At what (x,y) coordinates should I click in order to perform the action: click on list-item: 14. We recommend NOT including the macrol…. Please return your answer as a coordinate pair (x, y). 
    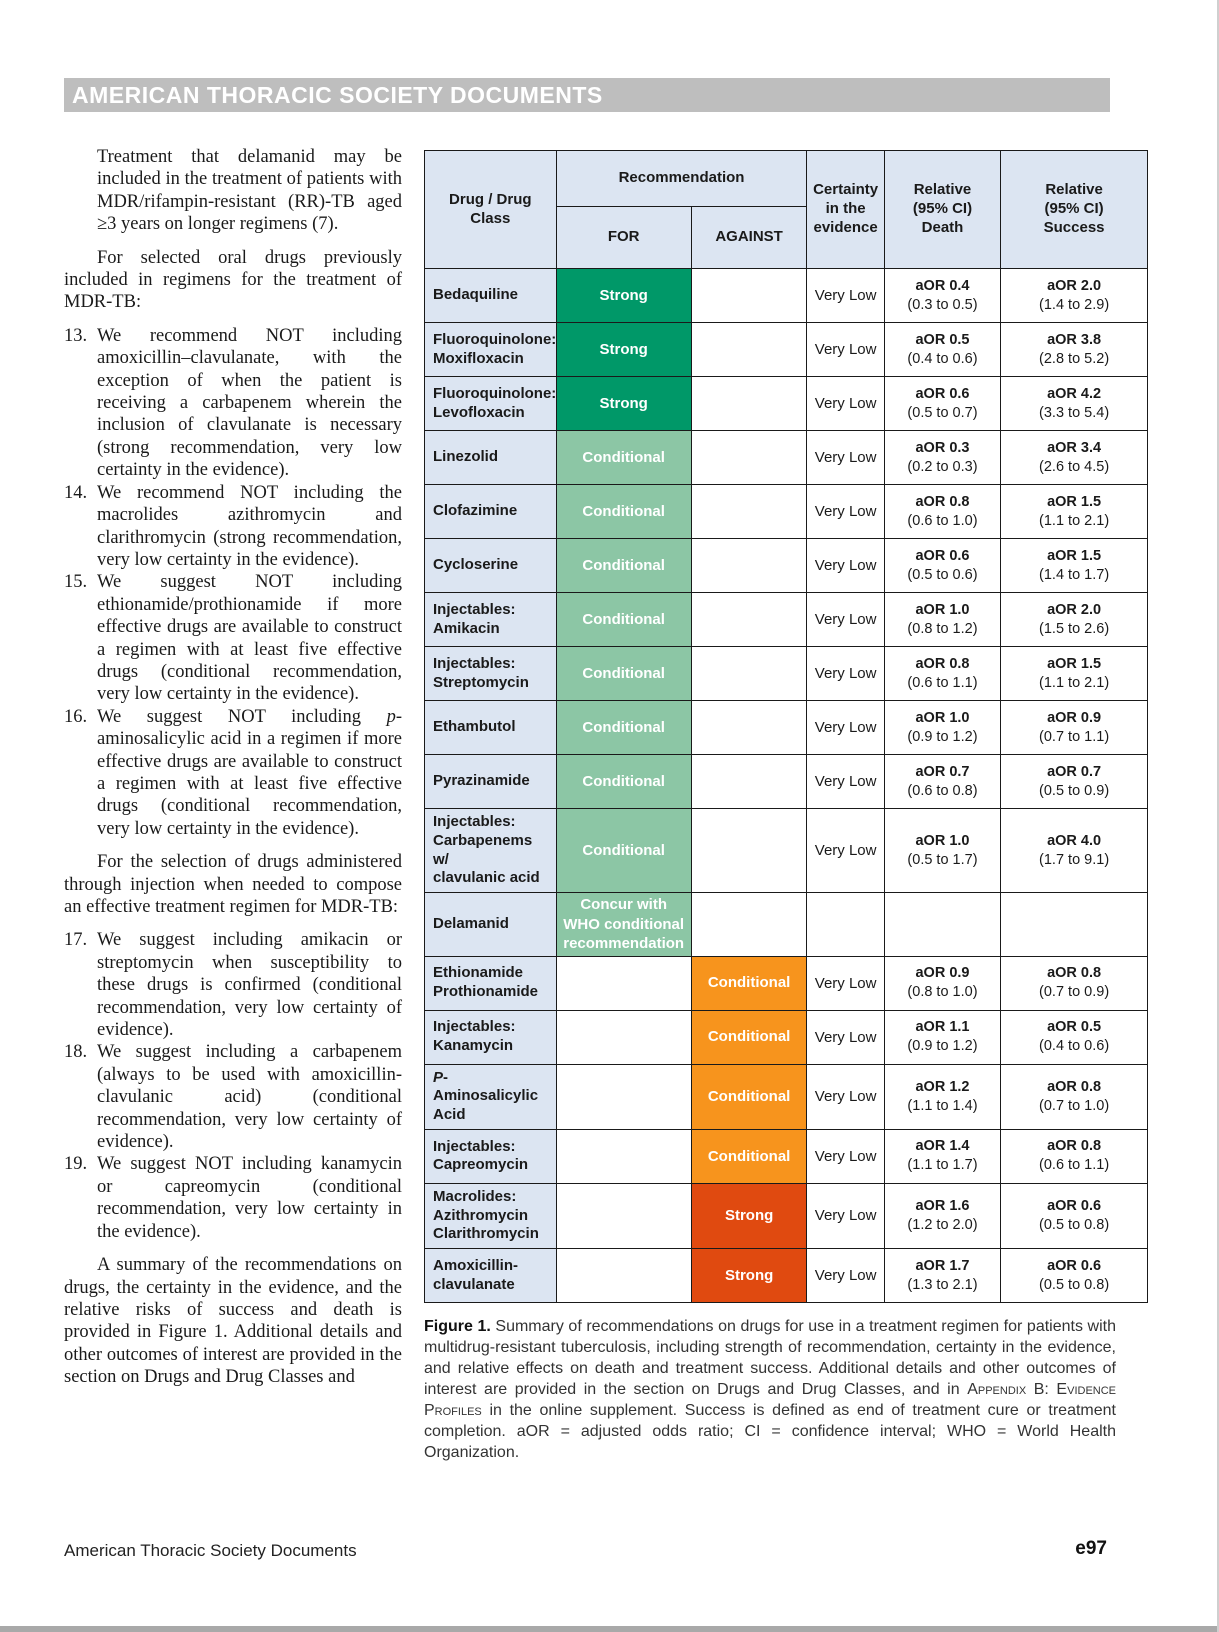
    Looking at the image, I should click on (233, 527).